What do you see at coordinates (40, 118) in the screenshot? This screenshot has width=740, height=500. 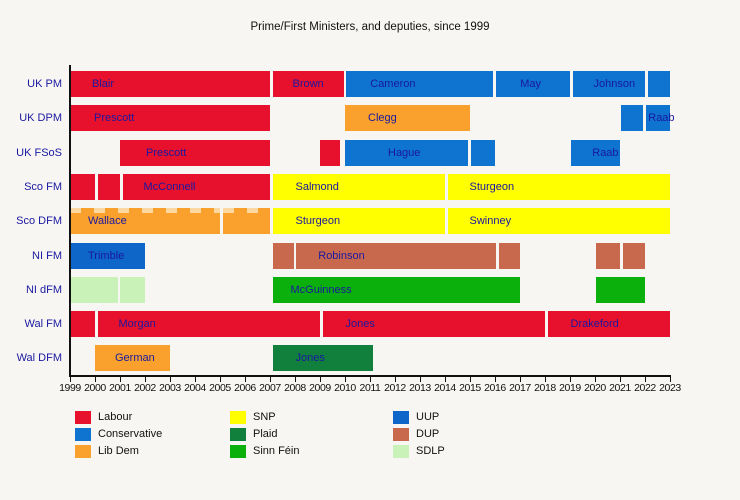 I see `row-label-uk-dpm: UK DPM` at bounding box center [40, 118].